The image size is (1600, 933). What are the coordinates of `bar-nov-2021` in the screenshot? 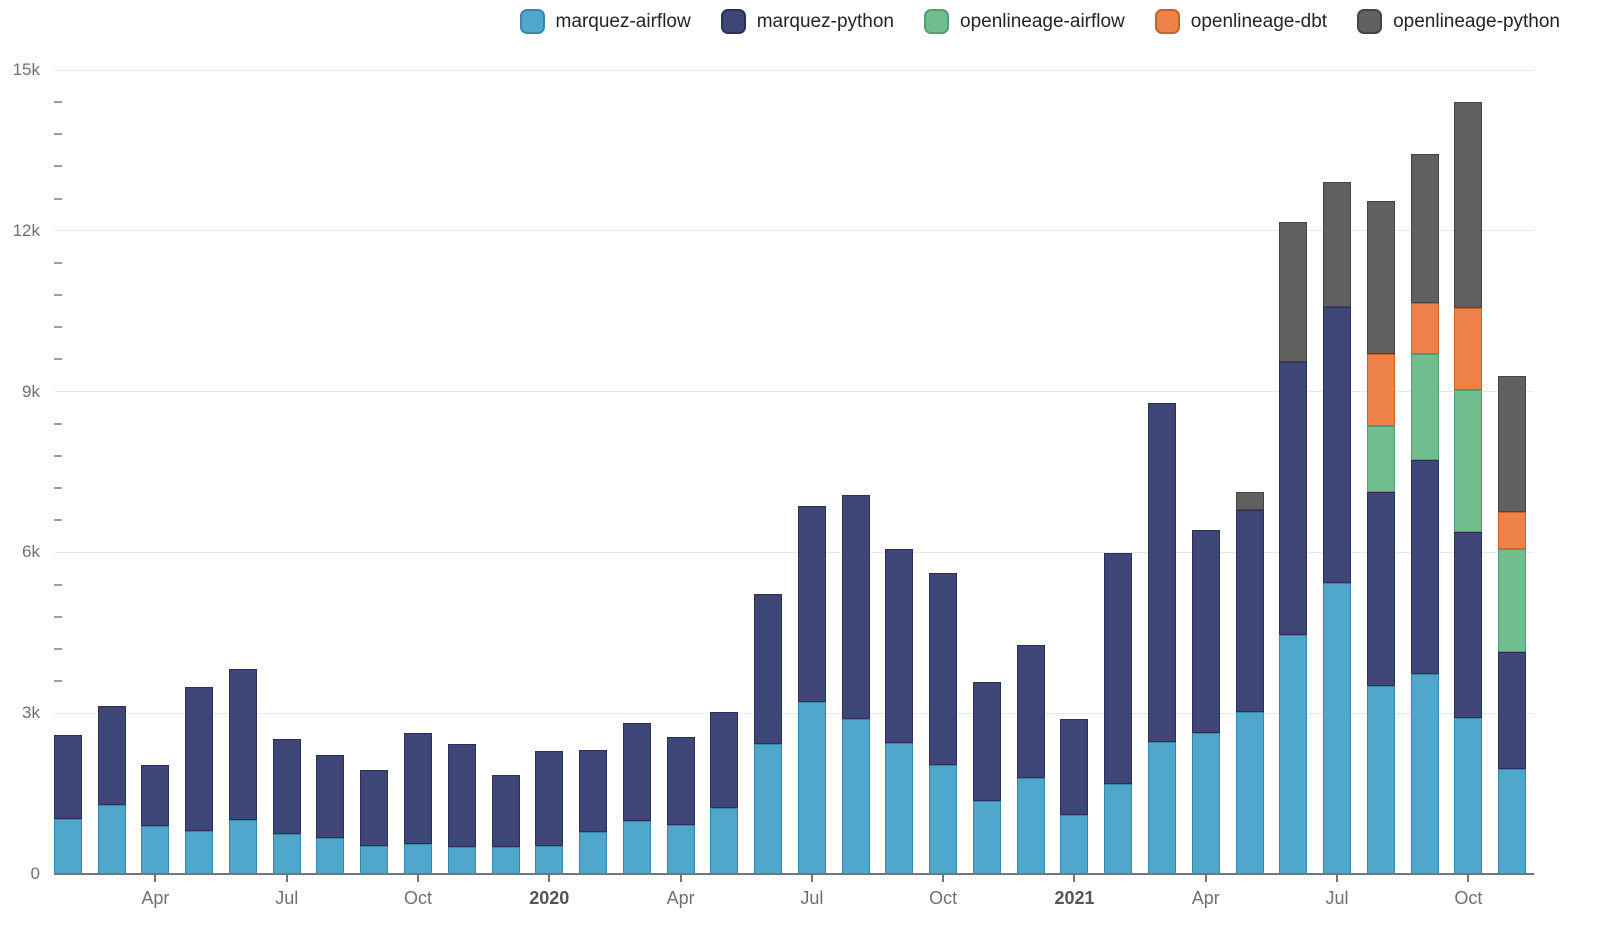 It's located at (1512, 625).